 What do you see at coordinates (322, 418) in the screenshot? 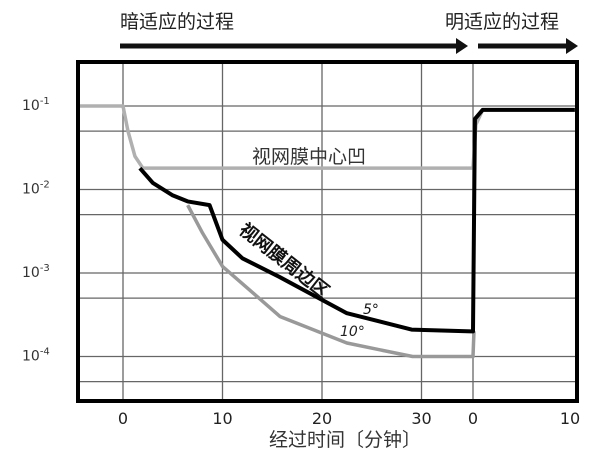
I see `x-tick-label: 20` at bounding box center [322, 418].